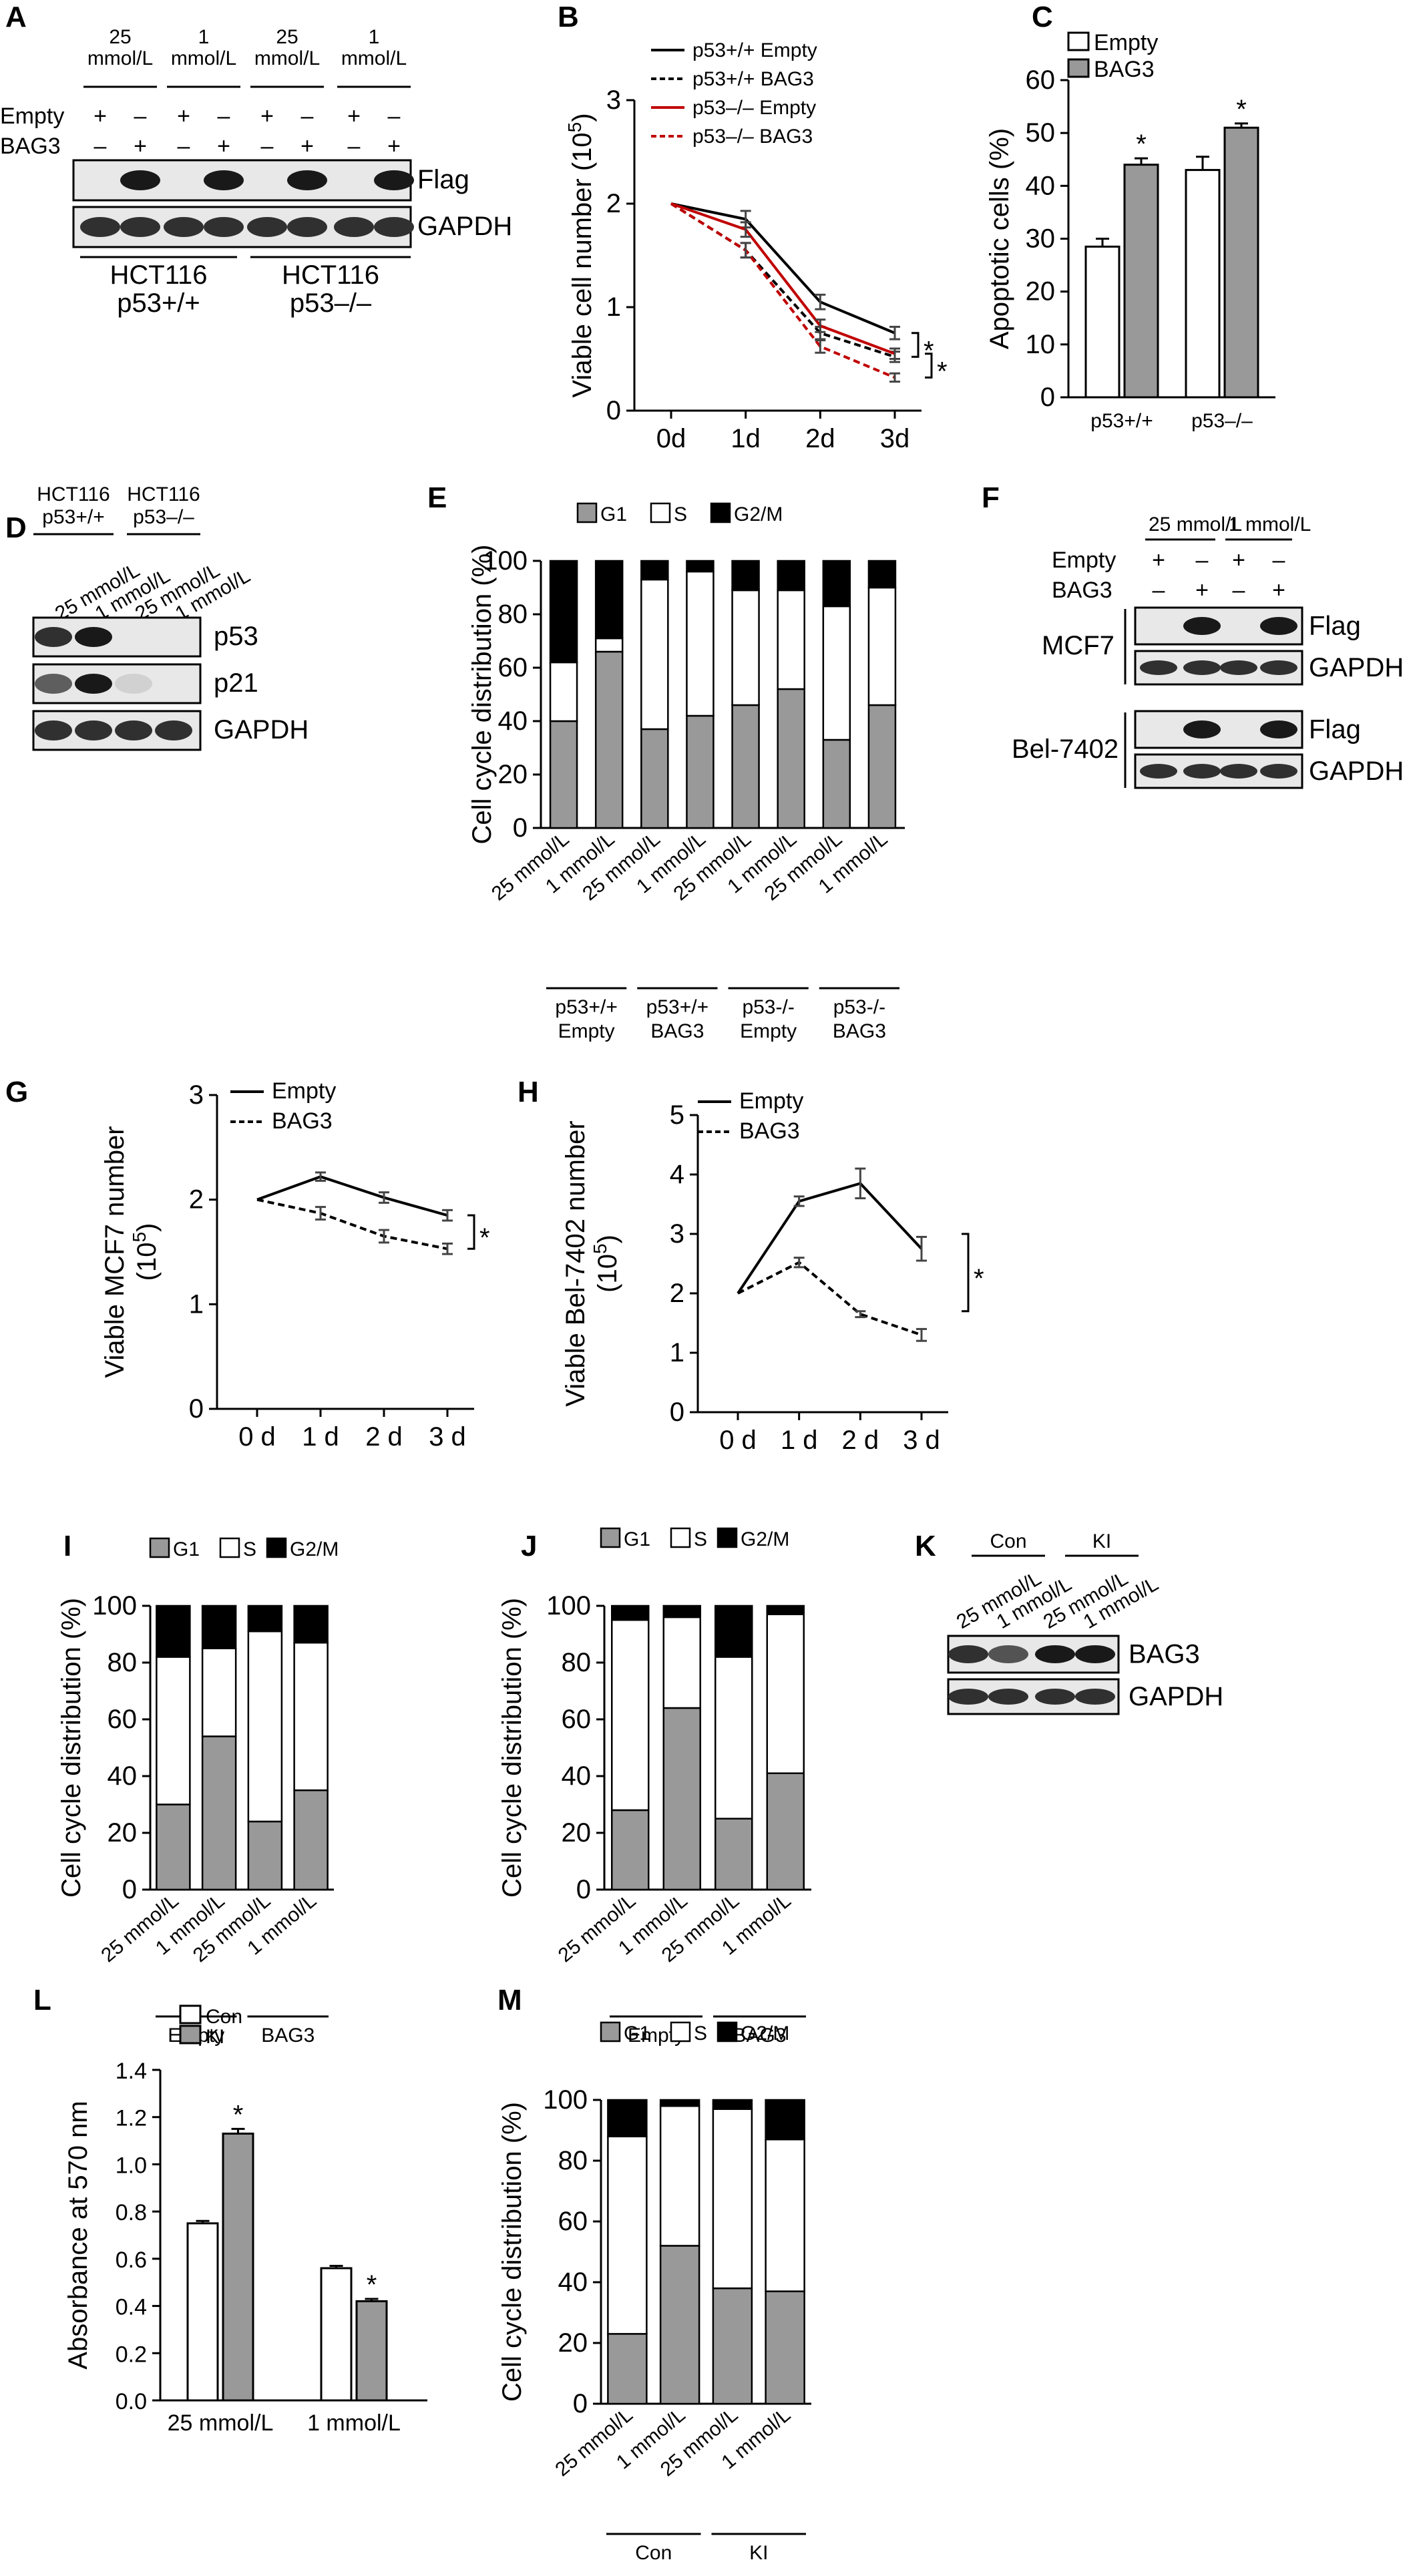 Image resolution: width=1421 pixels, height=2576 pixels. What do you see at coordinates (159, 275) in the screenshot?
I see `group-label: HCT116` at bounding box center [159, 275].